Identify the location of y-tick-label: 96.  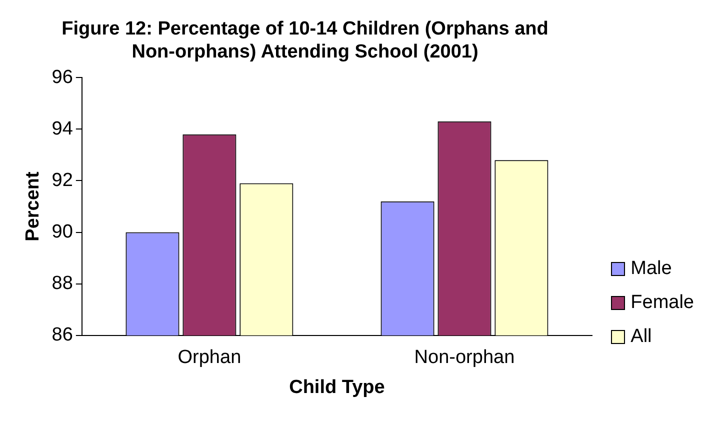
(62, 77).